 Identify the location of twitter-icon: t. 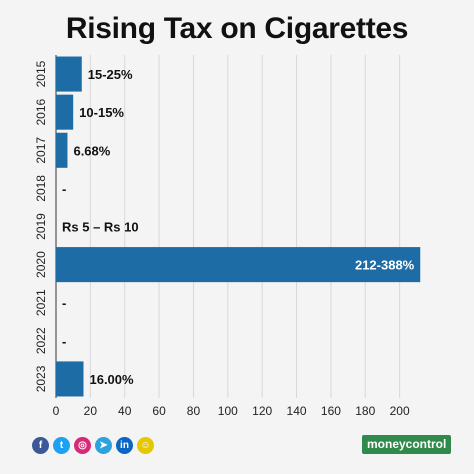
(61, 445).